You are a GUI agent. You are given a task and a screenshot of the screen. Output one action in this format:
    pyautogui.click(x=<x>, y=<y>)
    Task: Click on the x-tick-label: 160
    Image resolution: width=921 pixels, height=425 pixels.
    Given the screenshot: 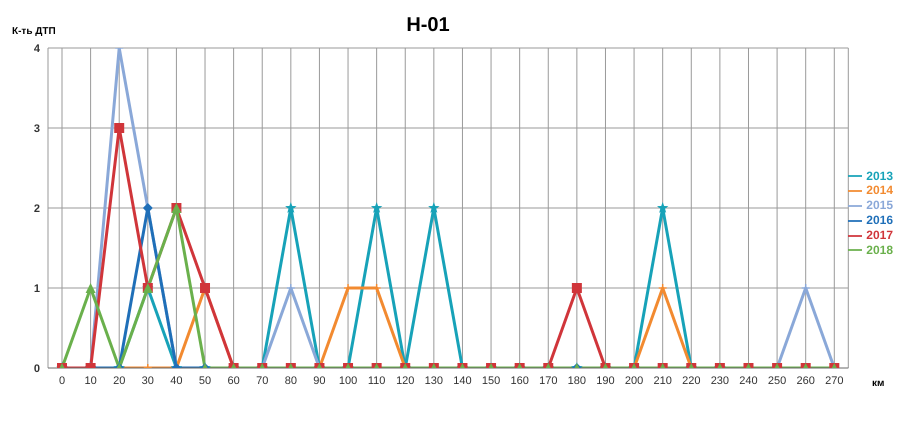 What is the action you would take?
    pyautogui.click(x=519, y=380)
    